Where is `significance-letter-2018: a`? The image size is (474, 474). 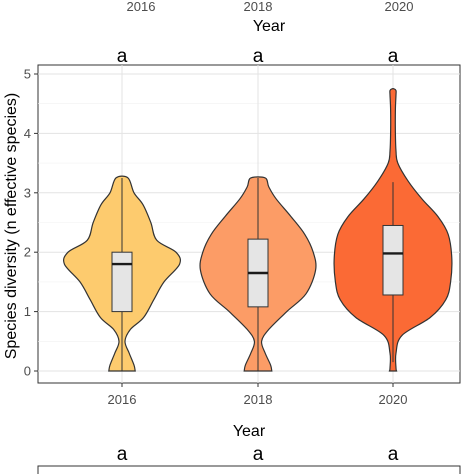
significance-letter-2018: a is located at coordinates (258, 56).